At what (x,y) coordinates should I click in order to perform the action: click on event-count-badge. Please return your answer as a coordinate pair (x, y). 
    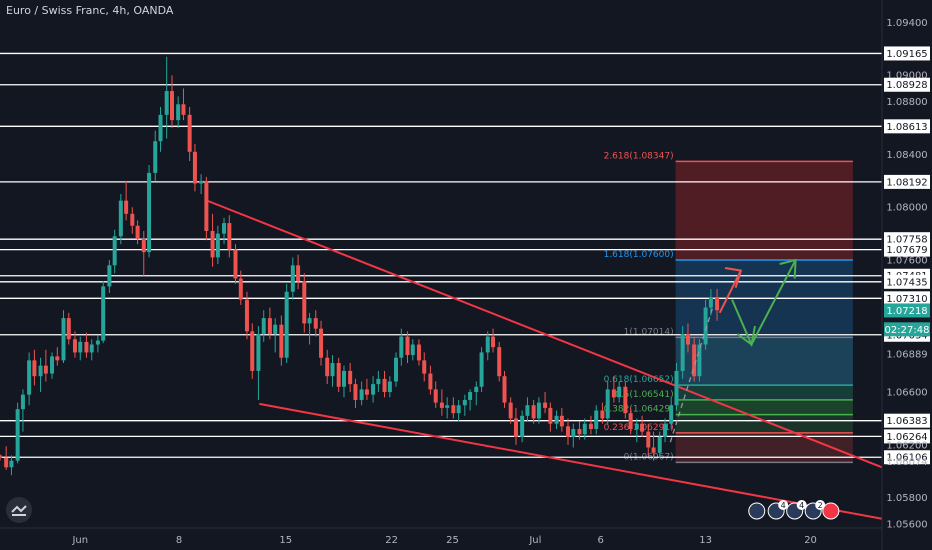
    Looking at the image, I should click on (820, 505).